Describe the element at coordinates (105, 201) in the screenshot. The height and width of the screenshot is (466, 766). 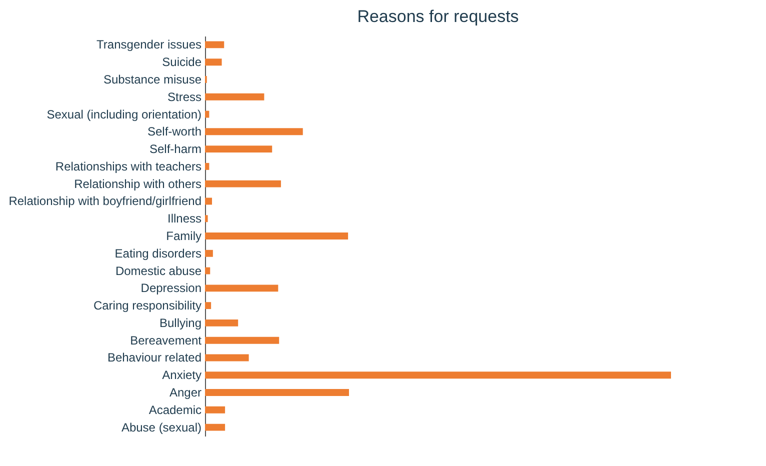
I see `y-tick-label: Relationship with boyfriend/girlfriend` at that location.